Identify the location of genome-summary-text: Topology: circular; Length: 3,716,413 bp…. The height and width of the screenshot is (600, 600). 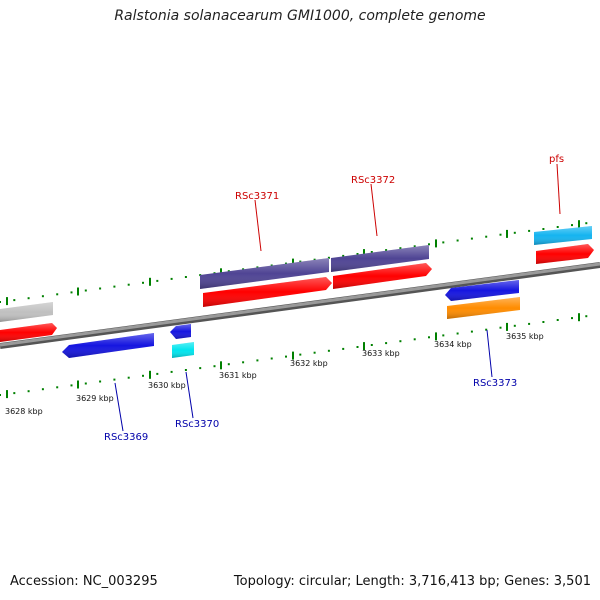
(412, 581).